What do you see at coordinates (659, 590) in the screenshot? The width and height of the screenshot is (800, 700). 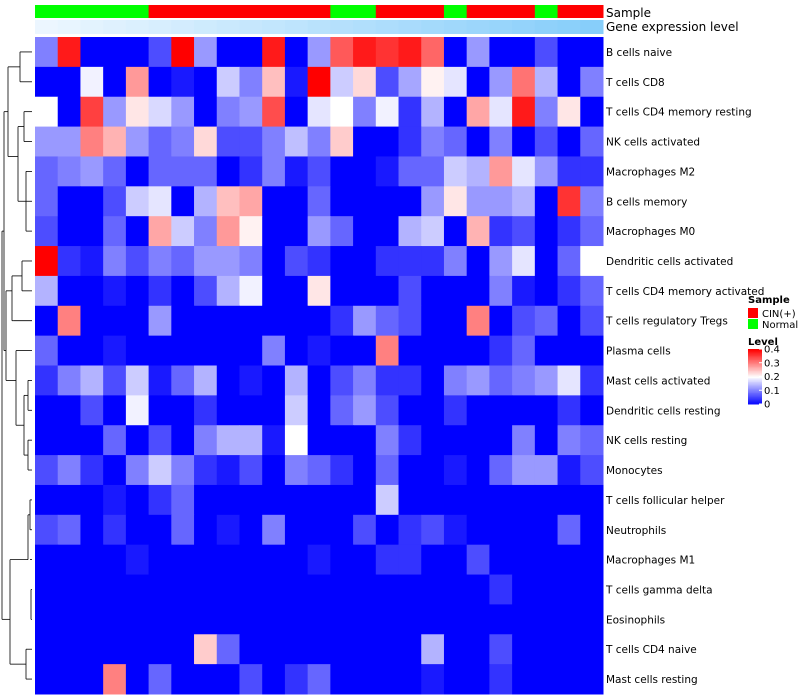 I see `row-label: T cells gamma delta` at bounding box center [659, 590].